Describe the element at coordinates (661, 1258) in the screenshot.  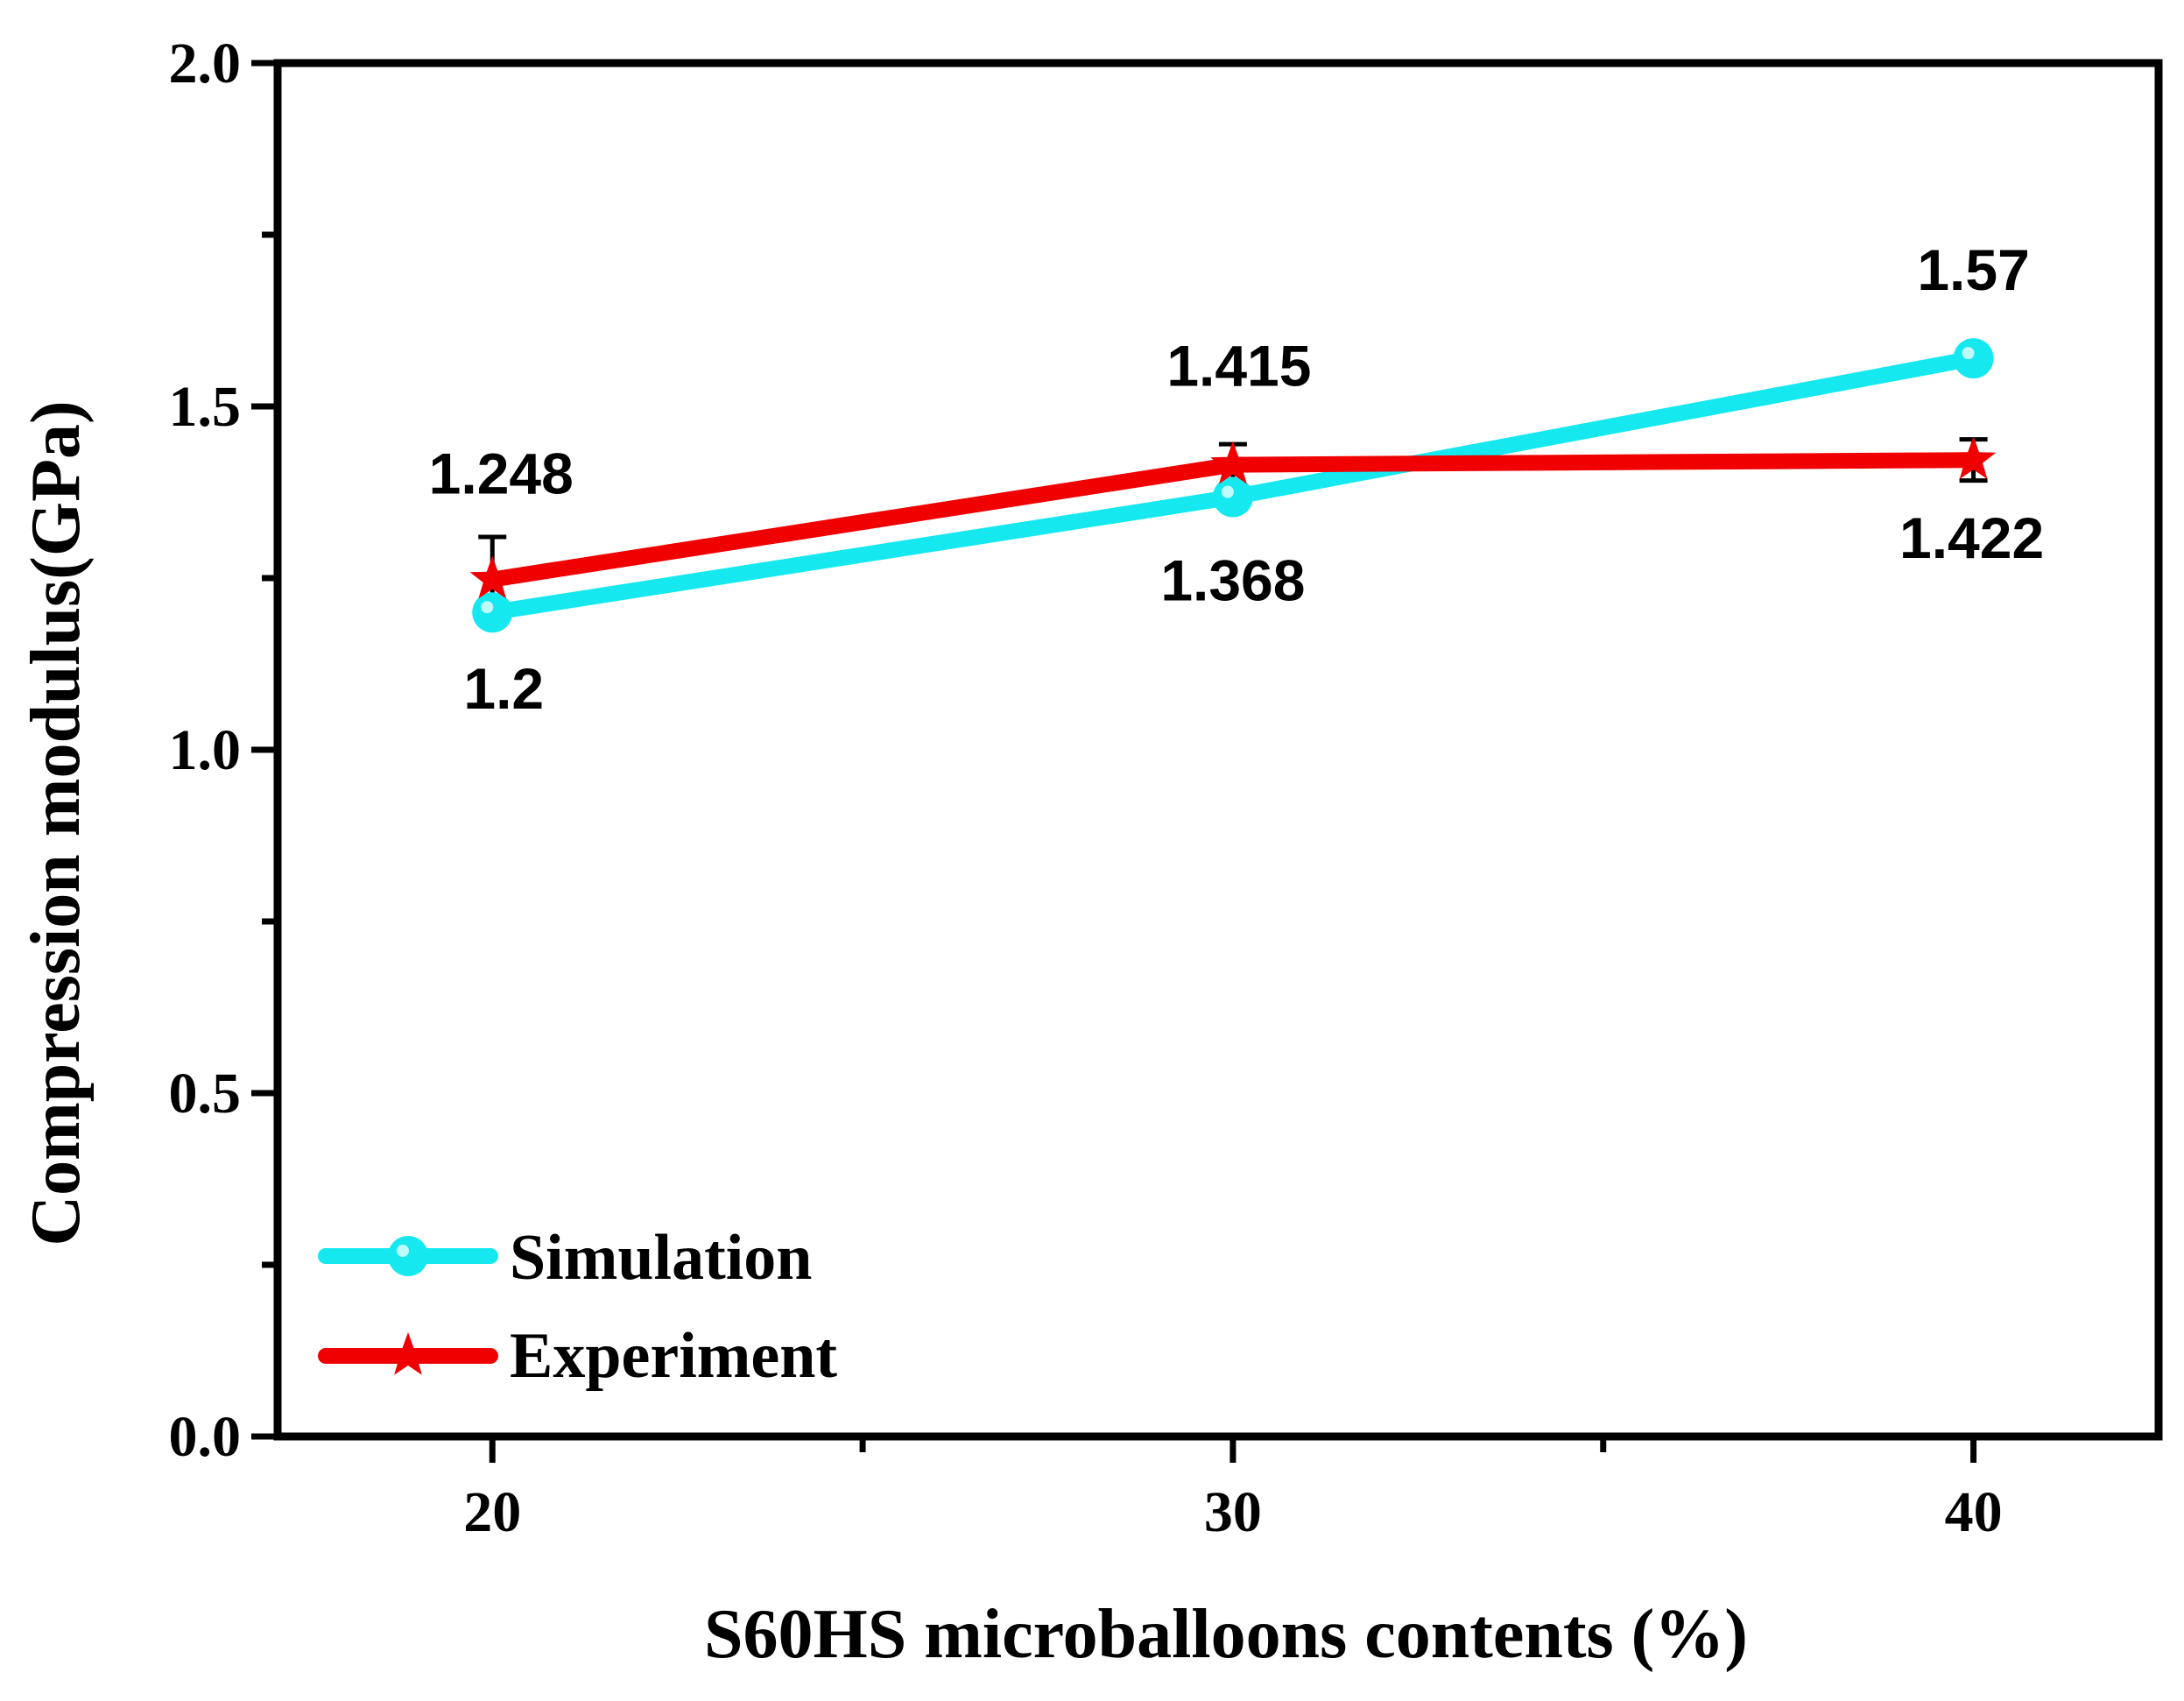
I see `legend-label-simulation: Simulation` at that location.